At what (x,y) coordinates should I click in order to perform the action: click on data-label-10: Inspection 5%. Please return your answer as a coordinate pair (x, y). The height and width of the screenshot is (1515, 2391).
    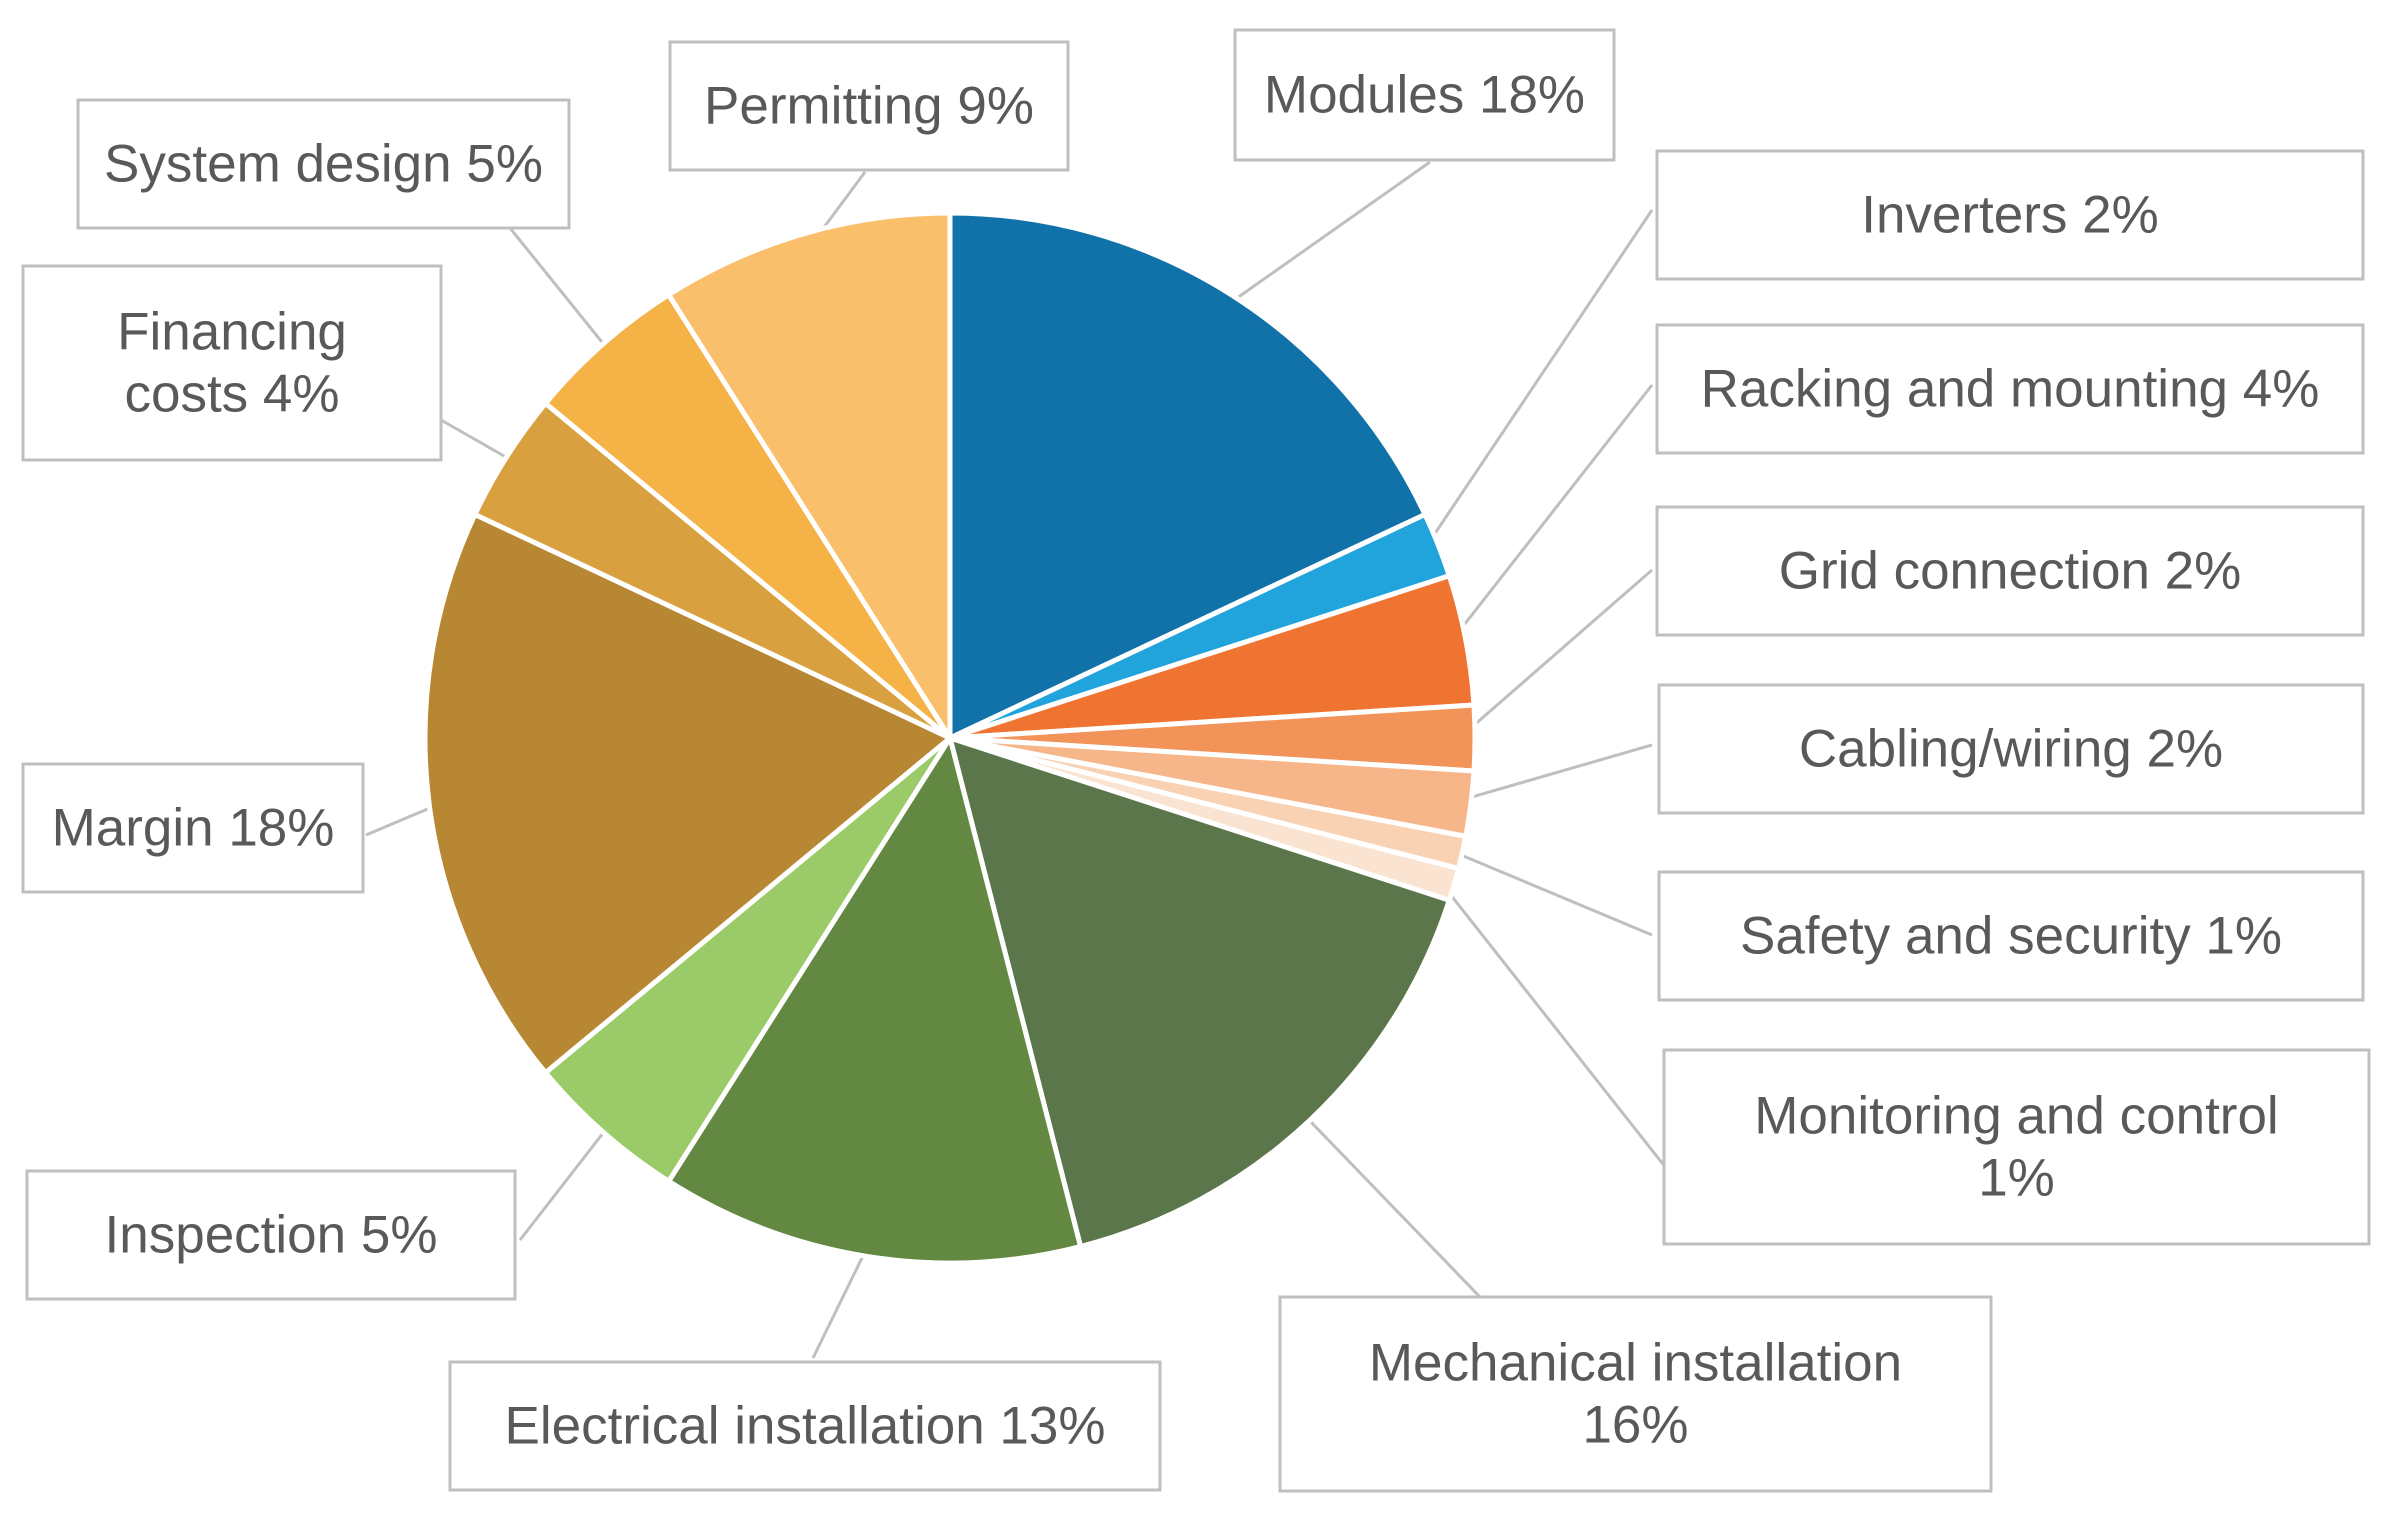
    Looking at the image, I should click on (271, 1235).